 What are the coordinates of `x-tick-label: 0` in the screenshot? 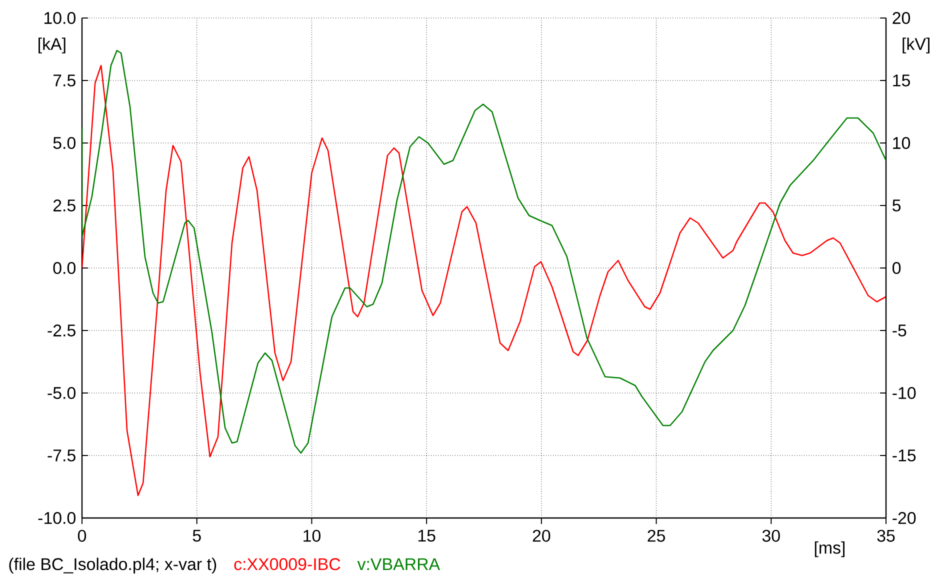 It's located at (82, 536).